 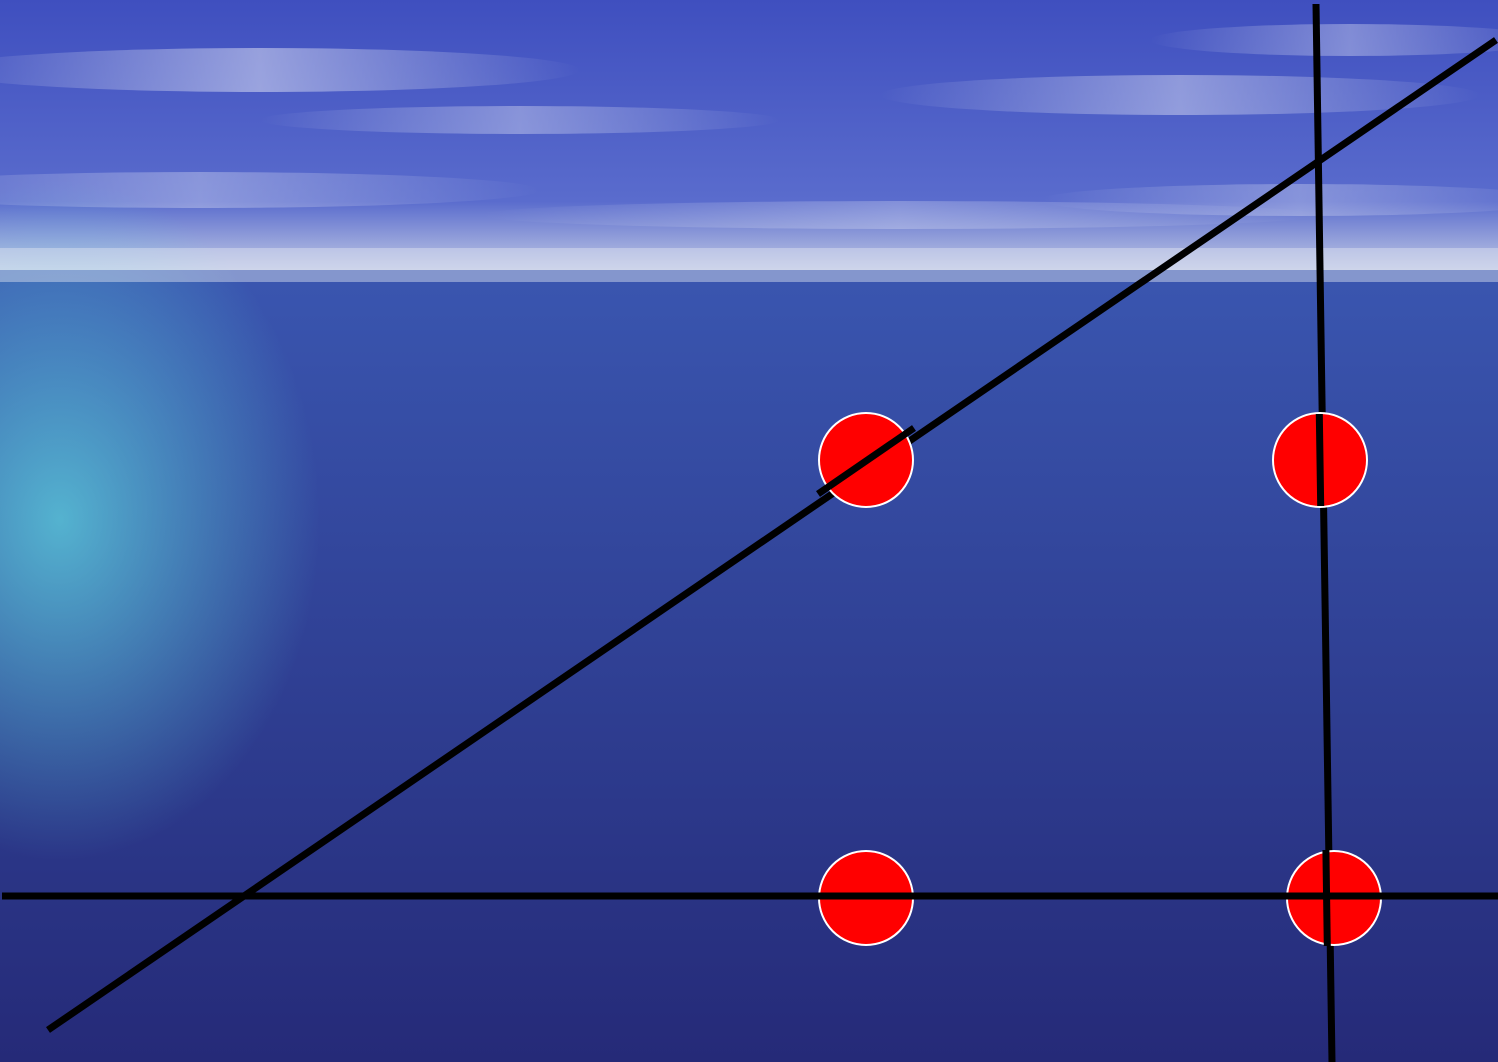 What do you see at coordinates (866, 461) in the screenshot?
I see `diagonal-line-overlay` at bounding box center [866, 461].